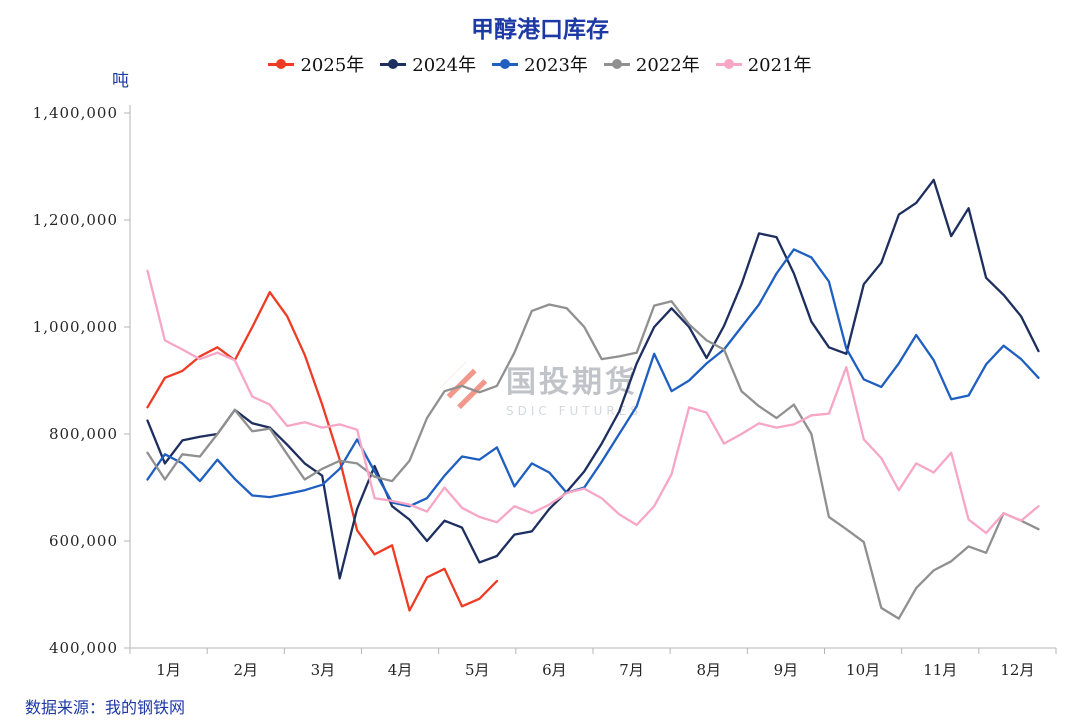 This screenshot has width=1080, height=728. I want to click on watermark-subtitle: SDIC FUTURES, so click(574, 411).